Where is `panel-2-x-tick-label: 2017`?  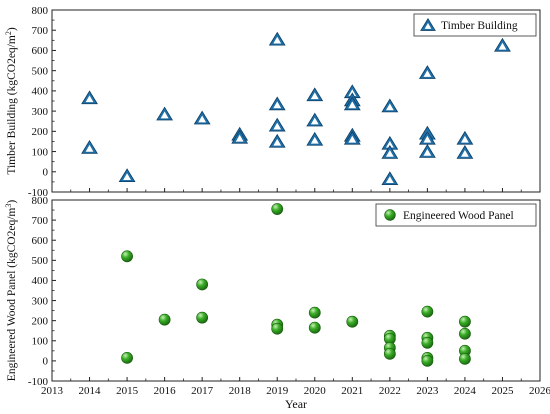
panel-2-x-tick-label: 2017 is located at coordinates (202, 391).